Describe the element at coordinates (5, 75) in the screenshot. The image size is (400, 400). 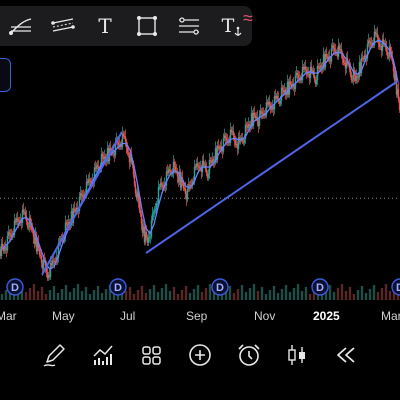
I see `side-panel-handle` at that location.